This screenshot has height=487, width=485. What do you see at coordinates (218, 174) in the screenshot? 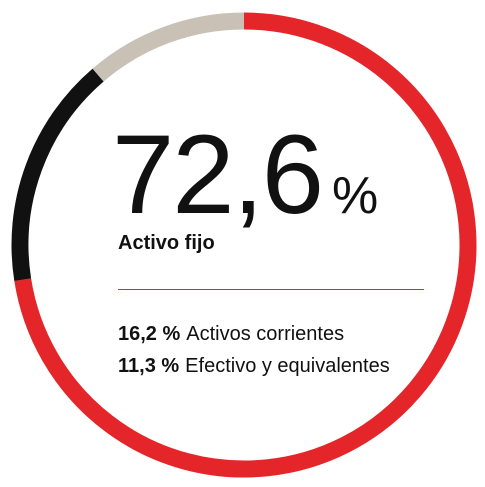
I see `main-value-number: 72,6` at bounding box center [218, 174].